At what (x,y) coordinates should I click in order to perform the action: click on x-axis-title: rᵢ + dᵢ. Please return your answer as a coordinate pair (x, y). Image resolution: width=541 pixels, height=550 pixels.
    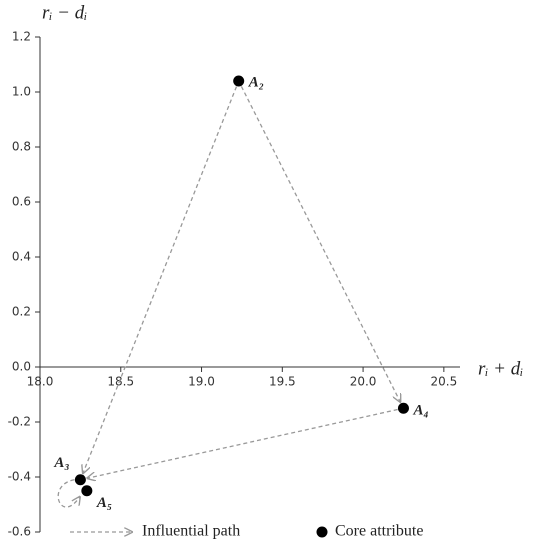
    Looking at the image, I should click on (500, 368).